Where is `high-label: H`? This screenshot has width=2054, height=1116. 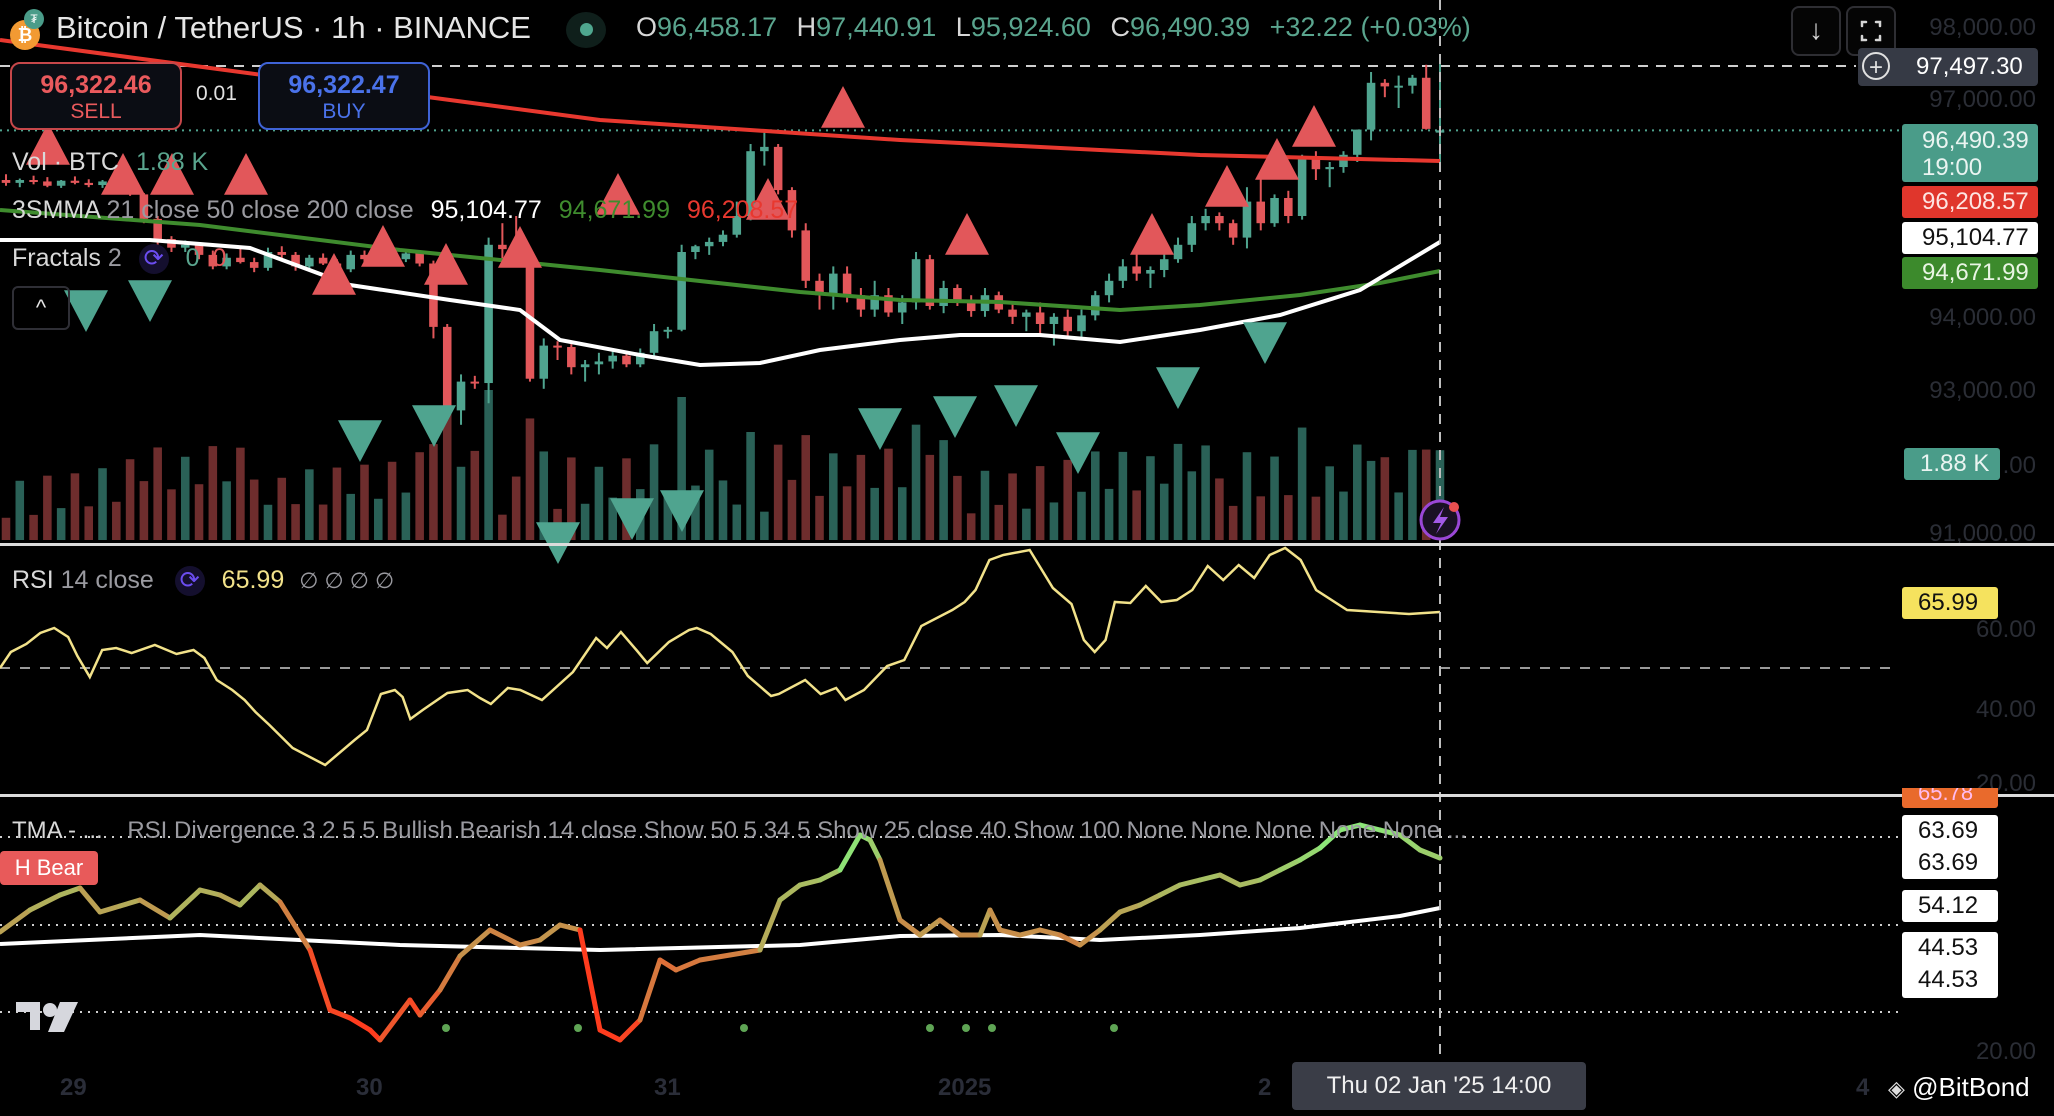 high-label: H is located at coordinates (806, 27).